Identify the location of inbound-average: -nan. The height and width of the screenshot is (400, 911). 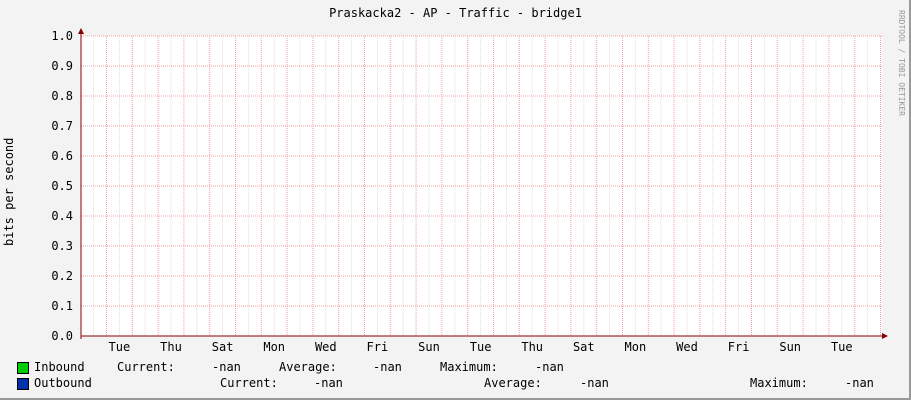
(387, 367).